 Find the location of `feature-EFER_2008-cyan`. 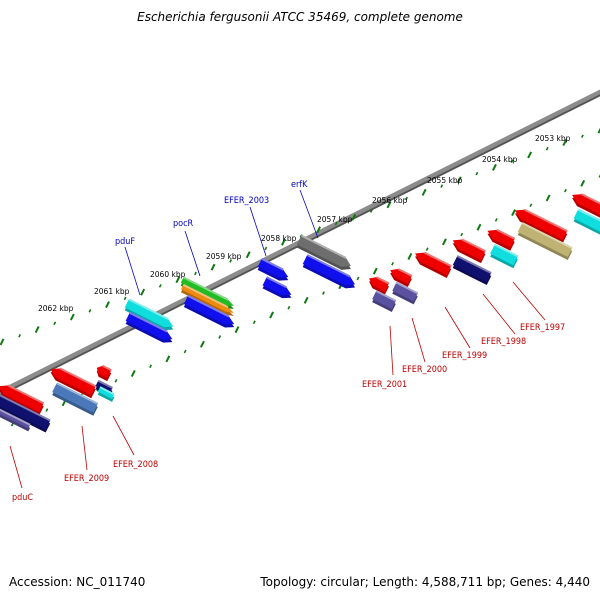

feature-EFER_2008-cyan is located at coordinates (106, 394).